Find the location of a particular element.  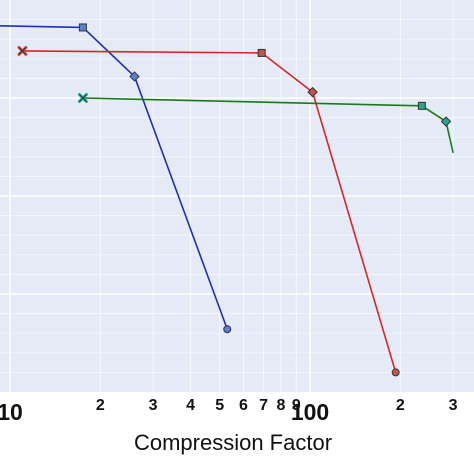

x-tick-label: 5 is located at coordinates (219, 405).